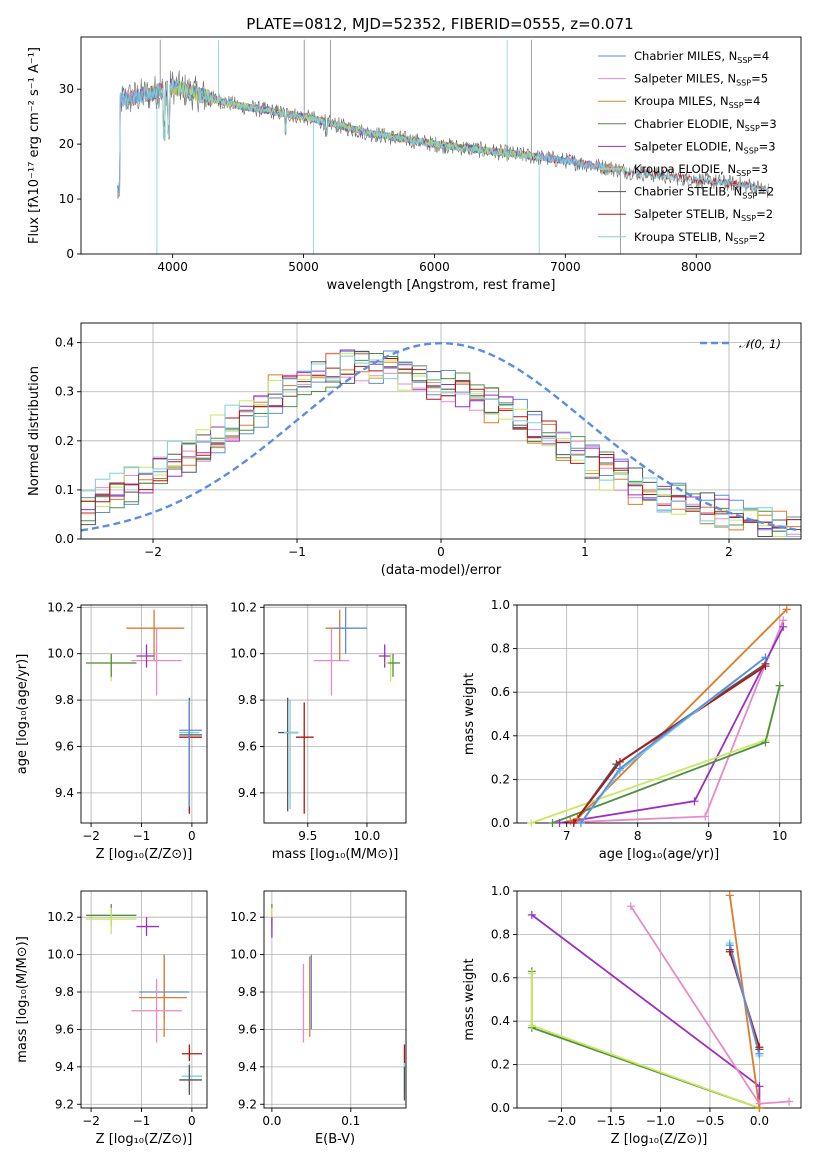 This screenshot has width=819, height=1170. Describe the element at coordinates (673, 101) in the screenshot. I see `legend-label-name-2: Kroupa MILES` at that location.